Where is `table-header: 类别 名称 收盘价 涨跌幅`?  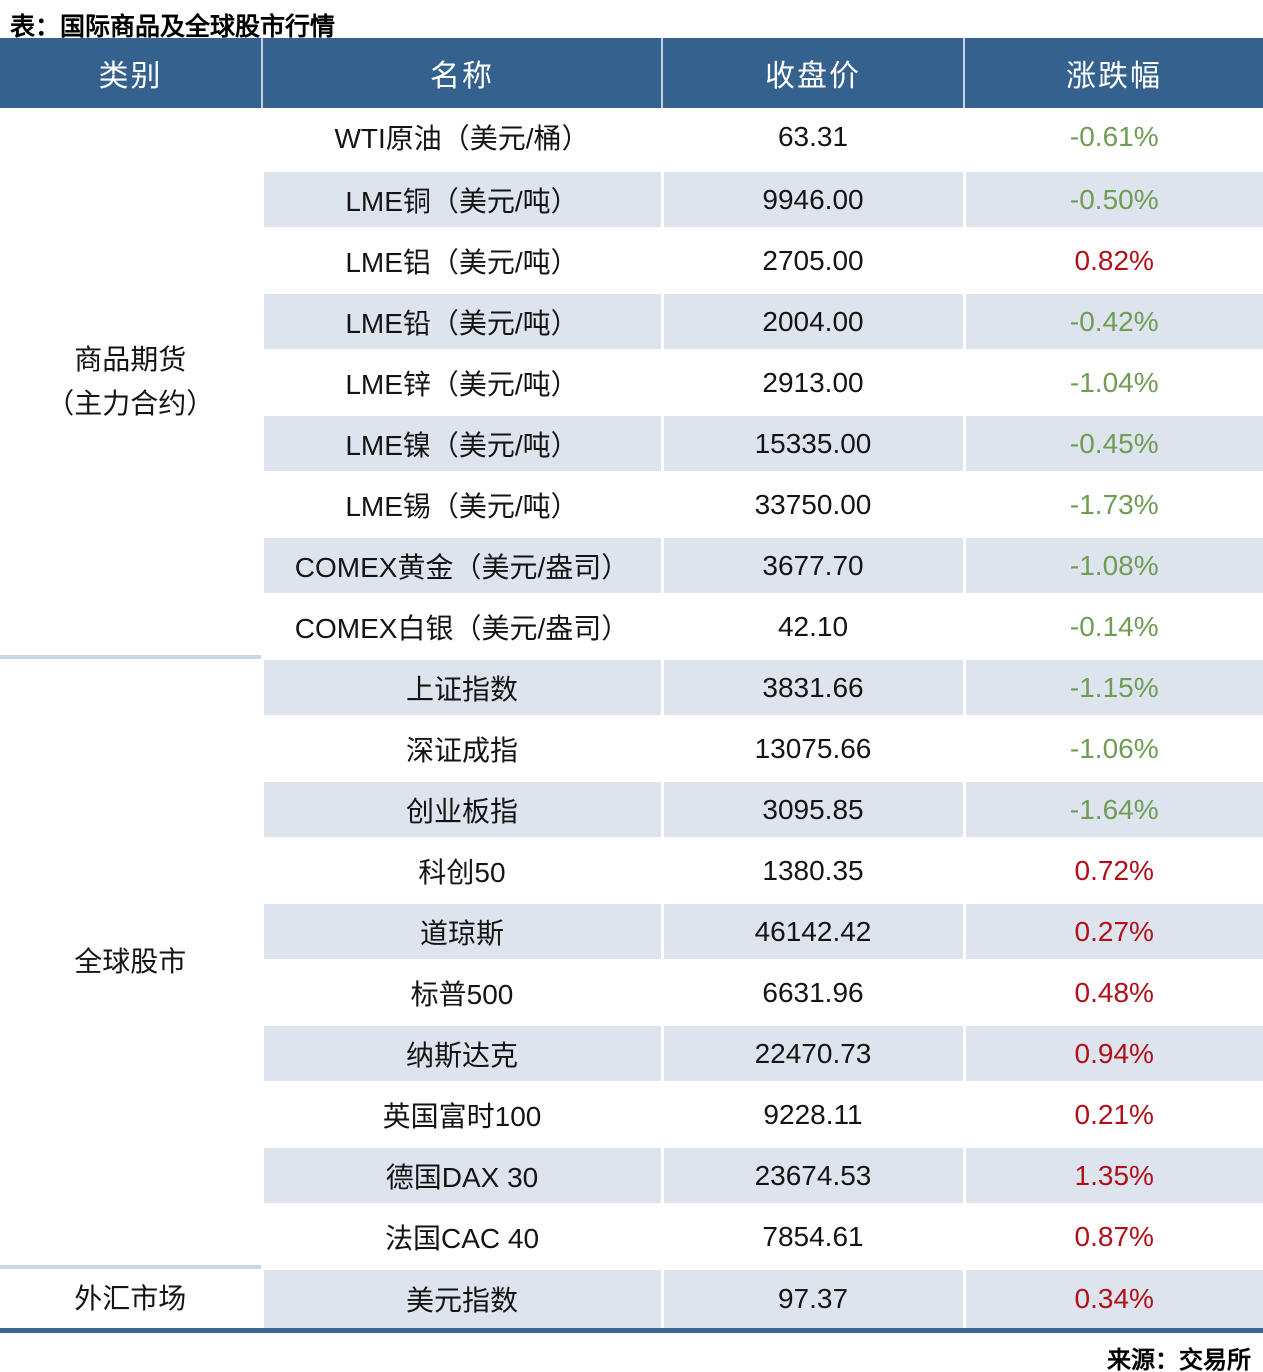 table-header: 类别 名称 收盘价 涨跌幅 is located at coordinates (631, 73).